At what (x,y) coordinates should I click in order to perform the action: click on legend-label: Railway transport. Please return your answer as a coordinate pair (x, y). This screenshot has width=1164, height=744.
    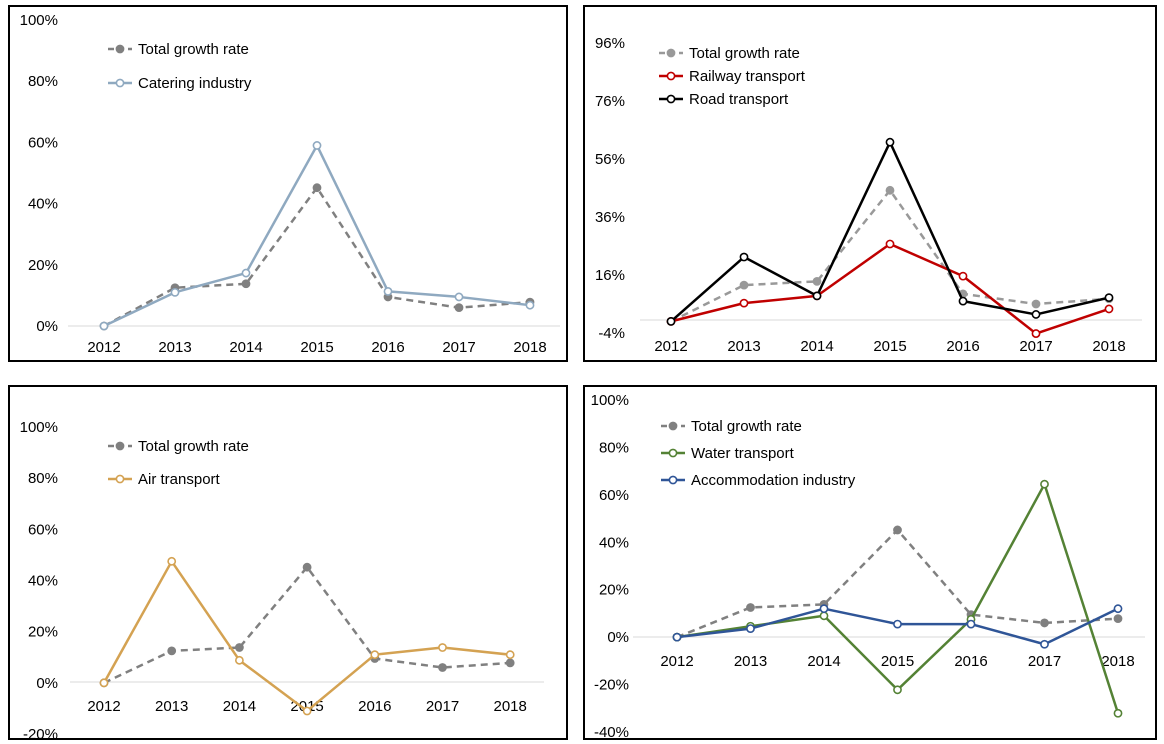
    Looking at the image, I should click on (747, 76).